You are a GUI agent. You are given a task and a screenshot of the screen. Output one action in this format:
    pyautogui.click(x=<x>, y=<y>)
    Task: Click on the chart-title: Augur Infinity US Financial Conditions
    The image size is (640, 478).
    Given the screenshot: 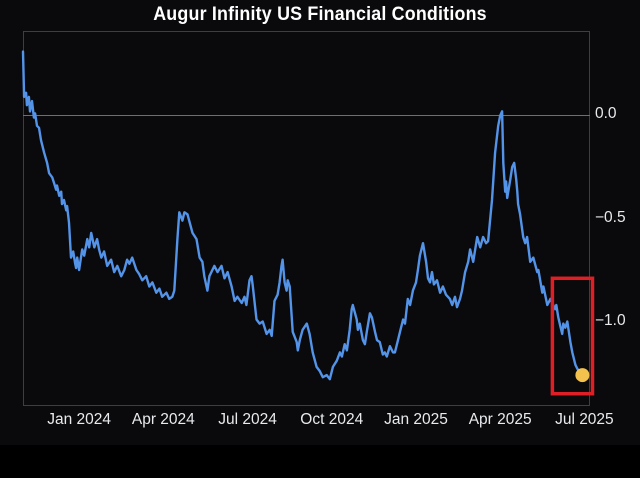 What is the action you would take?
    pyautogui.click(x=320, y=14)
    